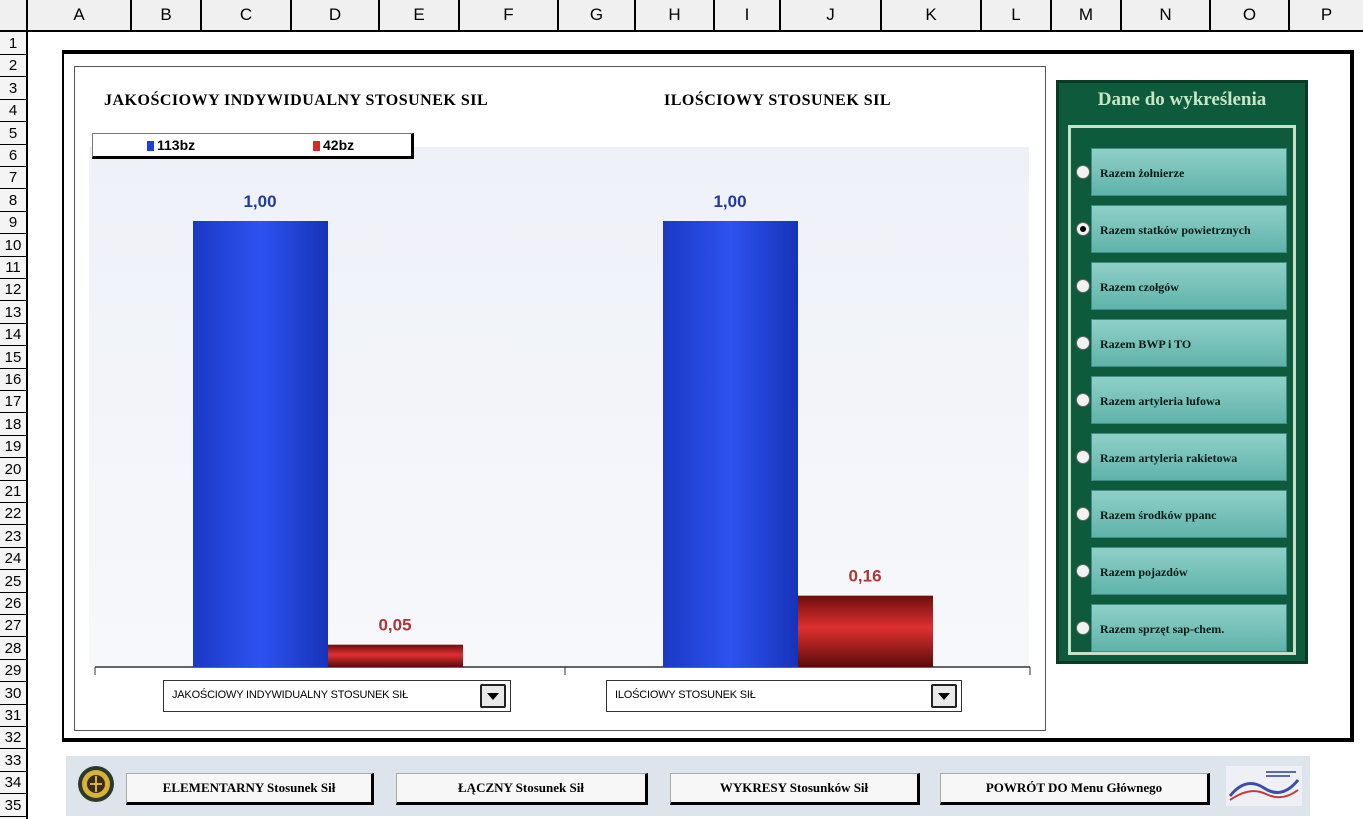 This screenshot has height=819, width=1363. What do you see at coordinates (1189, 628) in the screenshot?
I see `option-button-9: Razem sprzęt sap-chem.` at bounding box center [1189, 628].